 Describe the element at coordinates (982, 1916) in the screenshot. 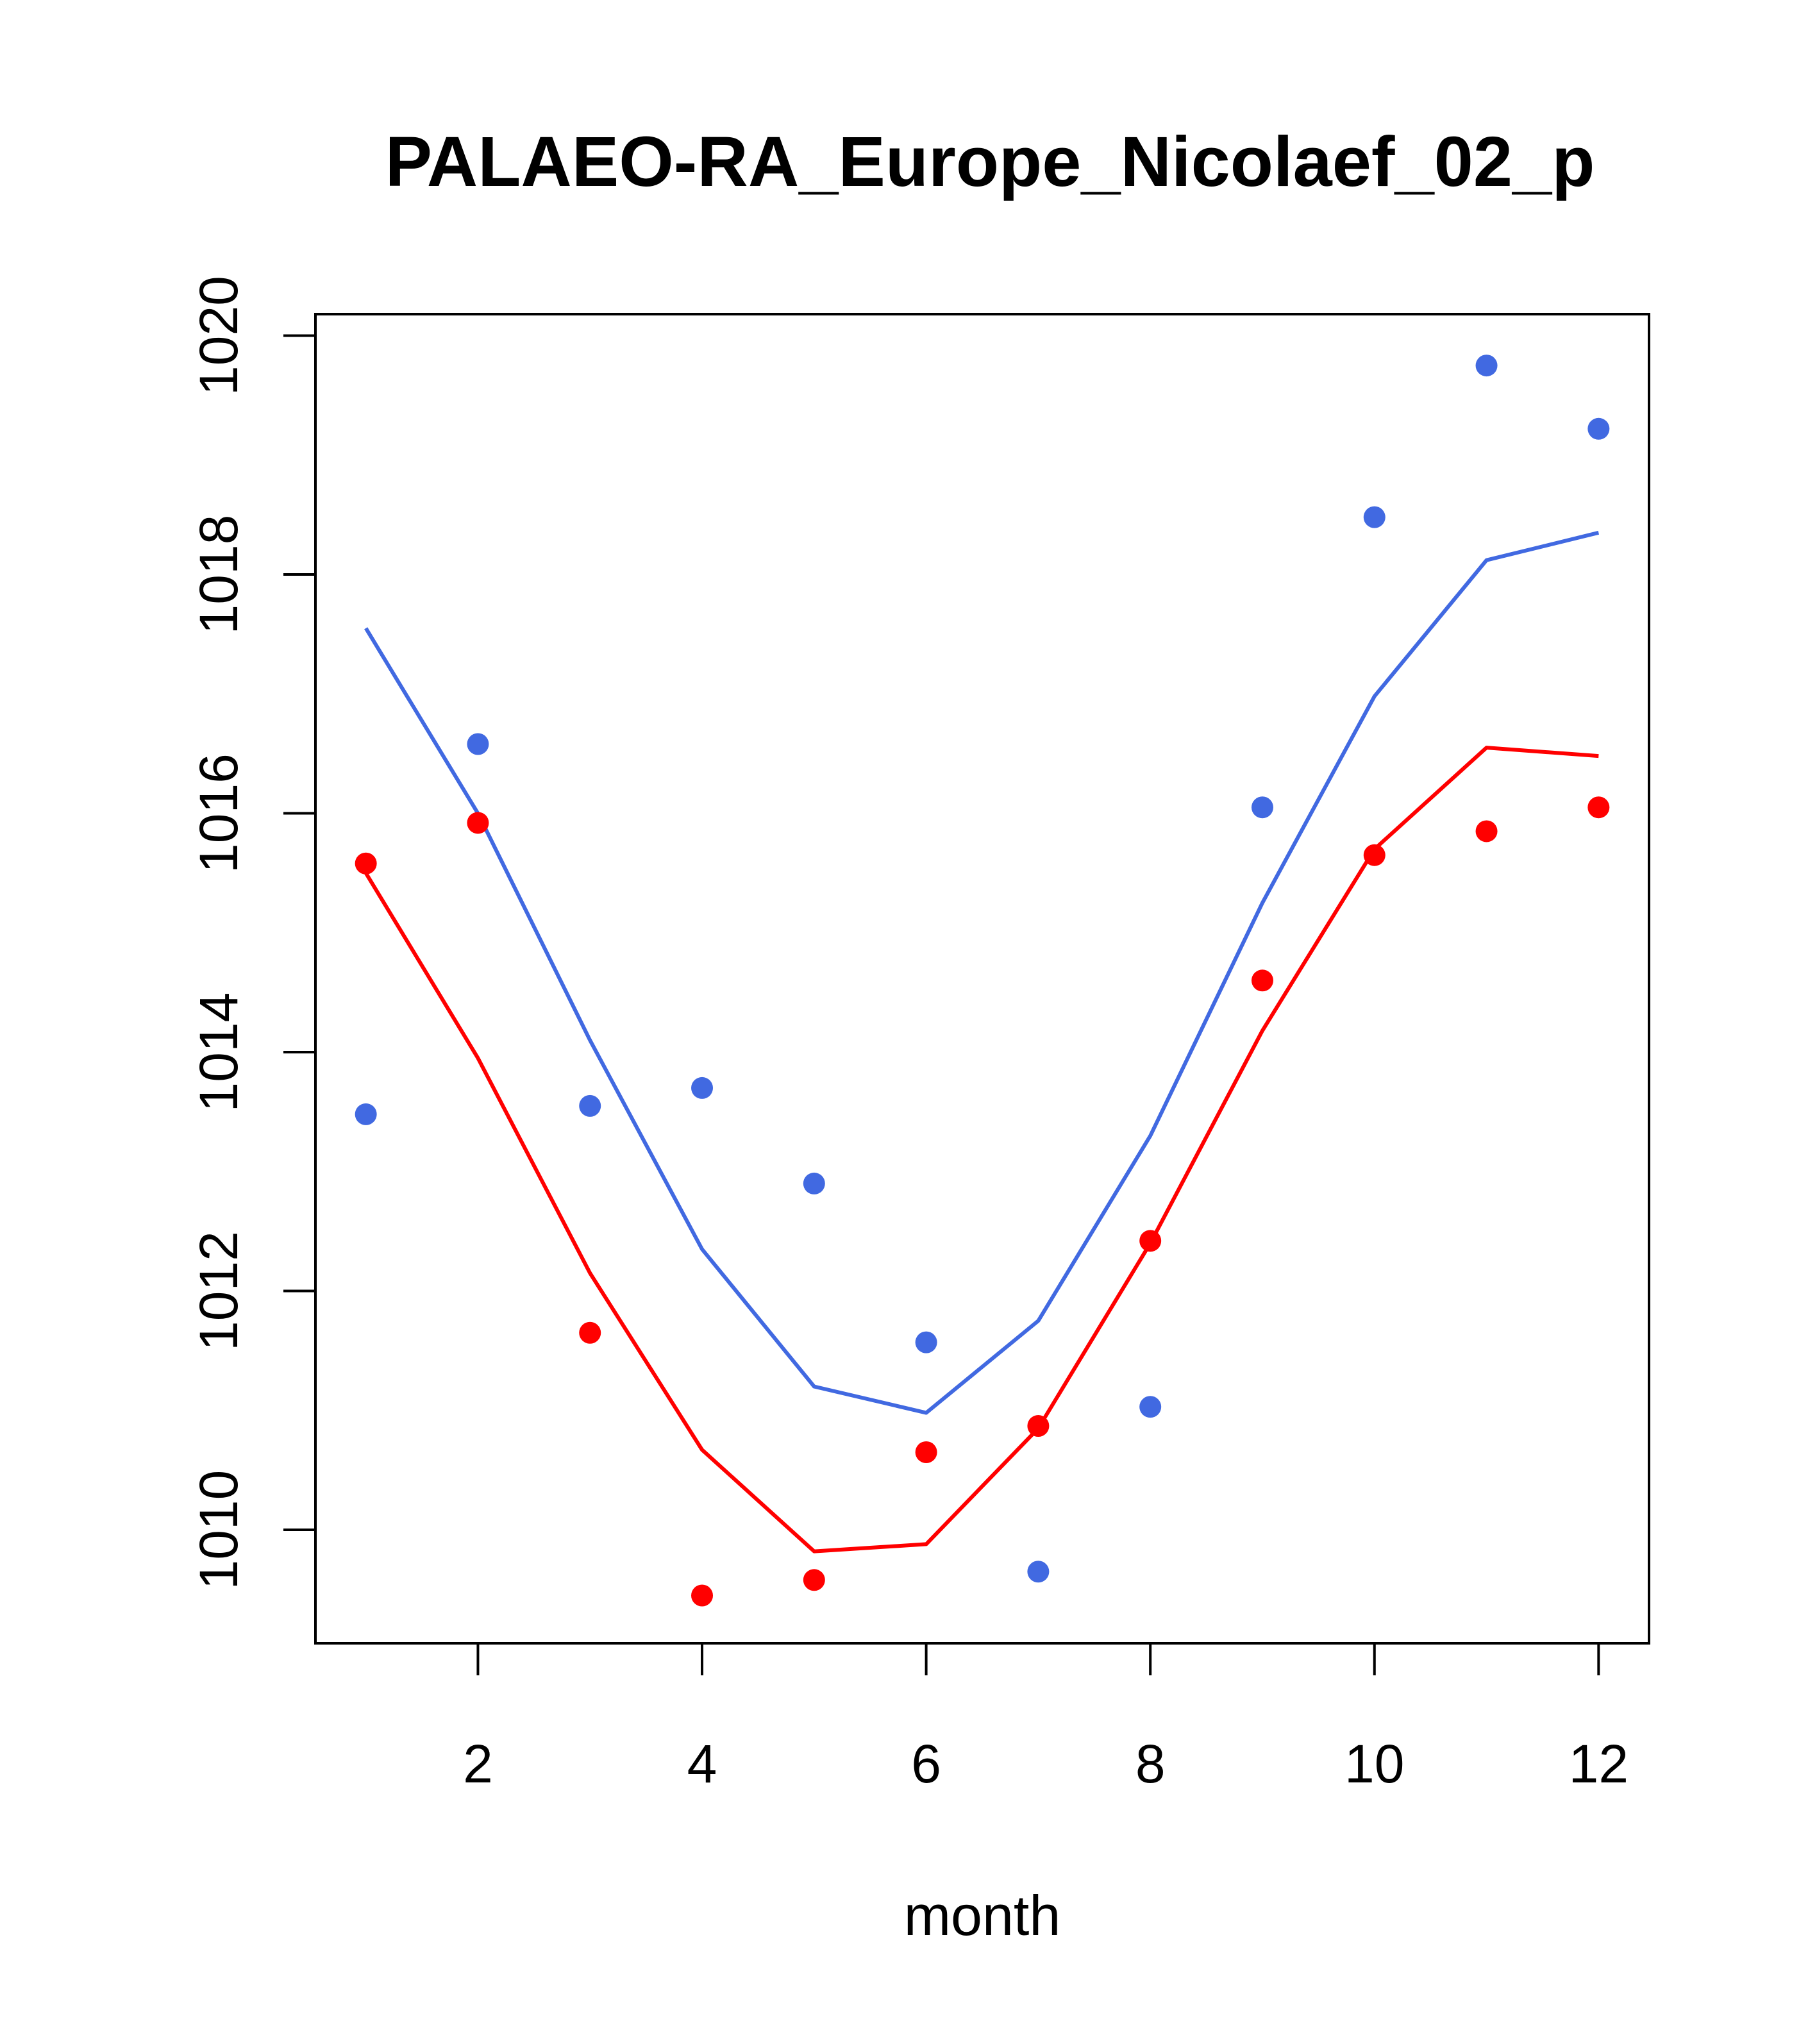

I see `x-axis-label: month` at that location.